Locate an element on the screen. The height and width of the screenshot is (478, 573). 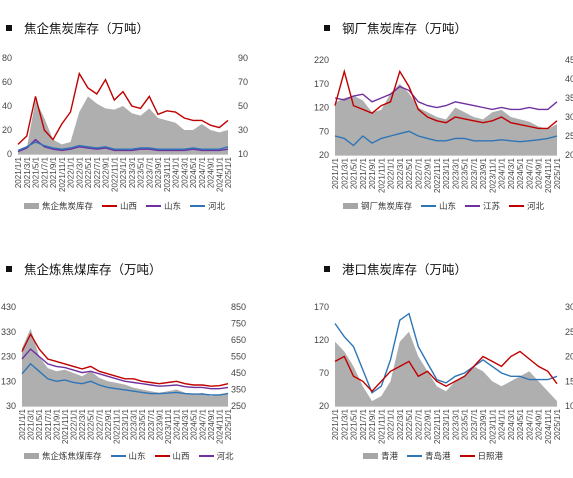
legend-item: 青港 is located at coordinates (380, 456).